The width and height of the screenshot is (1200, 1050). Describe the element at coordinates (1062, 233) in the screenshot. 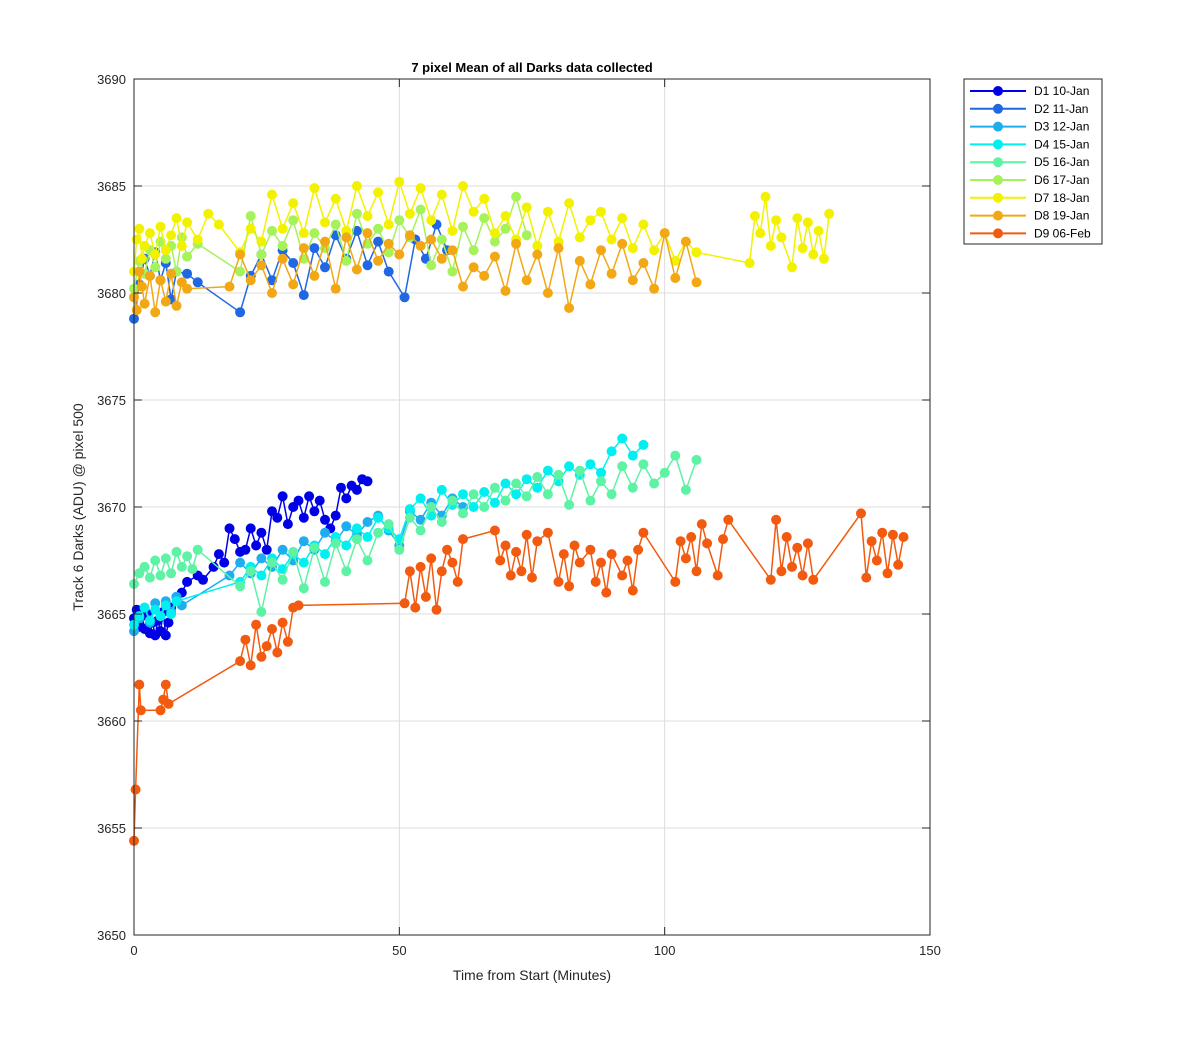

I see `legend-label: D9 06-Feb` at that location.